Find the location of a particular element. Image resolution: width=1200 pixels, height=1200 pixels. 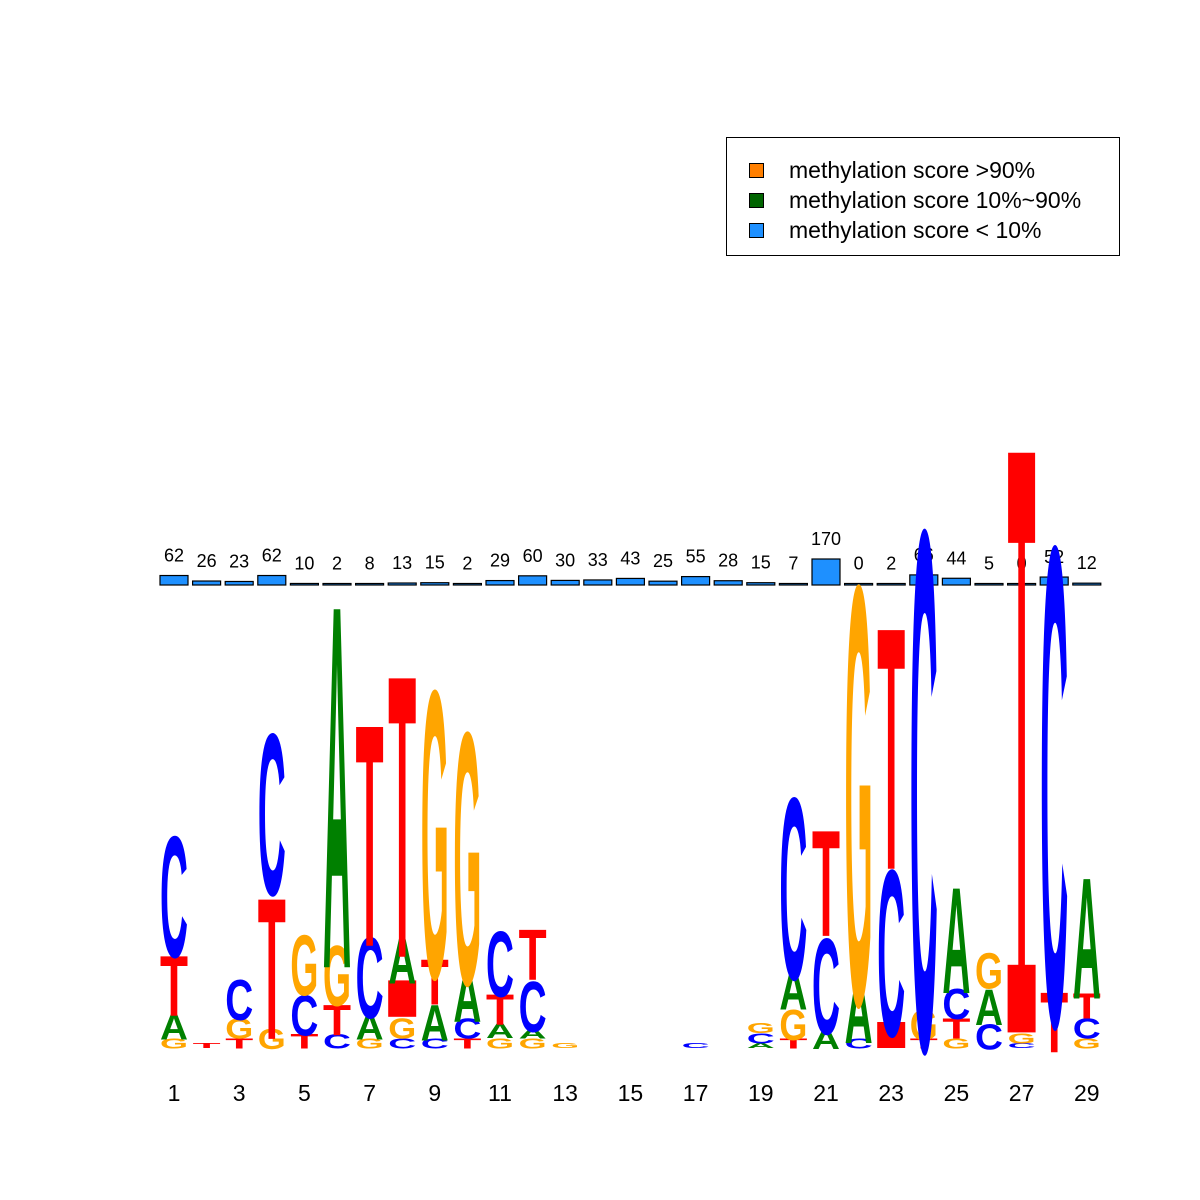

logo-letter-G-pos-19: G is located at coordinates (761, 1028).